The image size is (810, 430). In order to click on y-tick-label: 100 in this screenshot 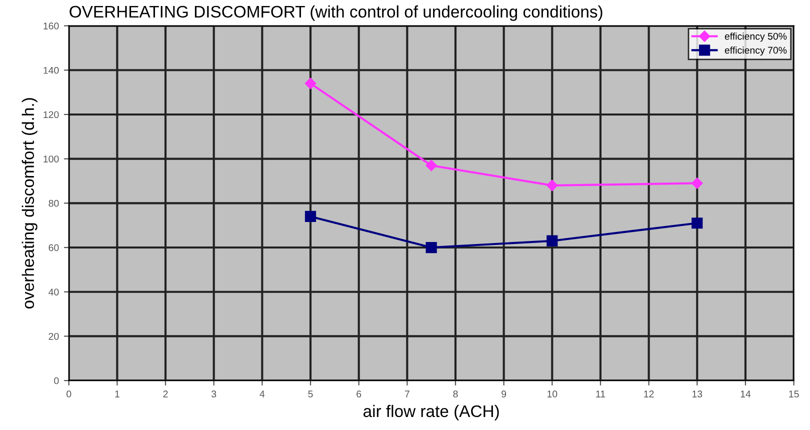, I will do `click(51, 159)`.